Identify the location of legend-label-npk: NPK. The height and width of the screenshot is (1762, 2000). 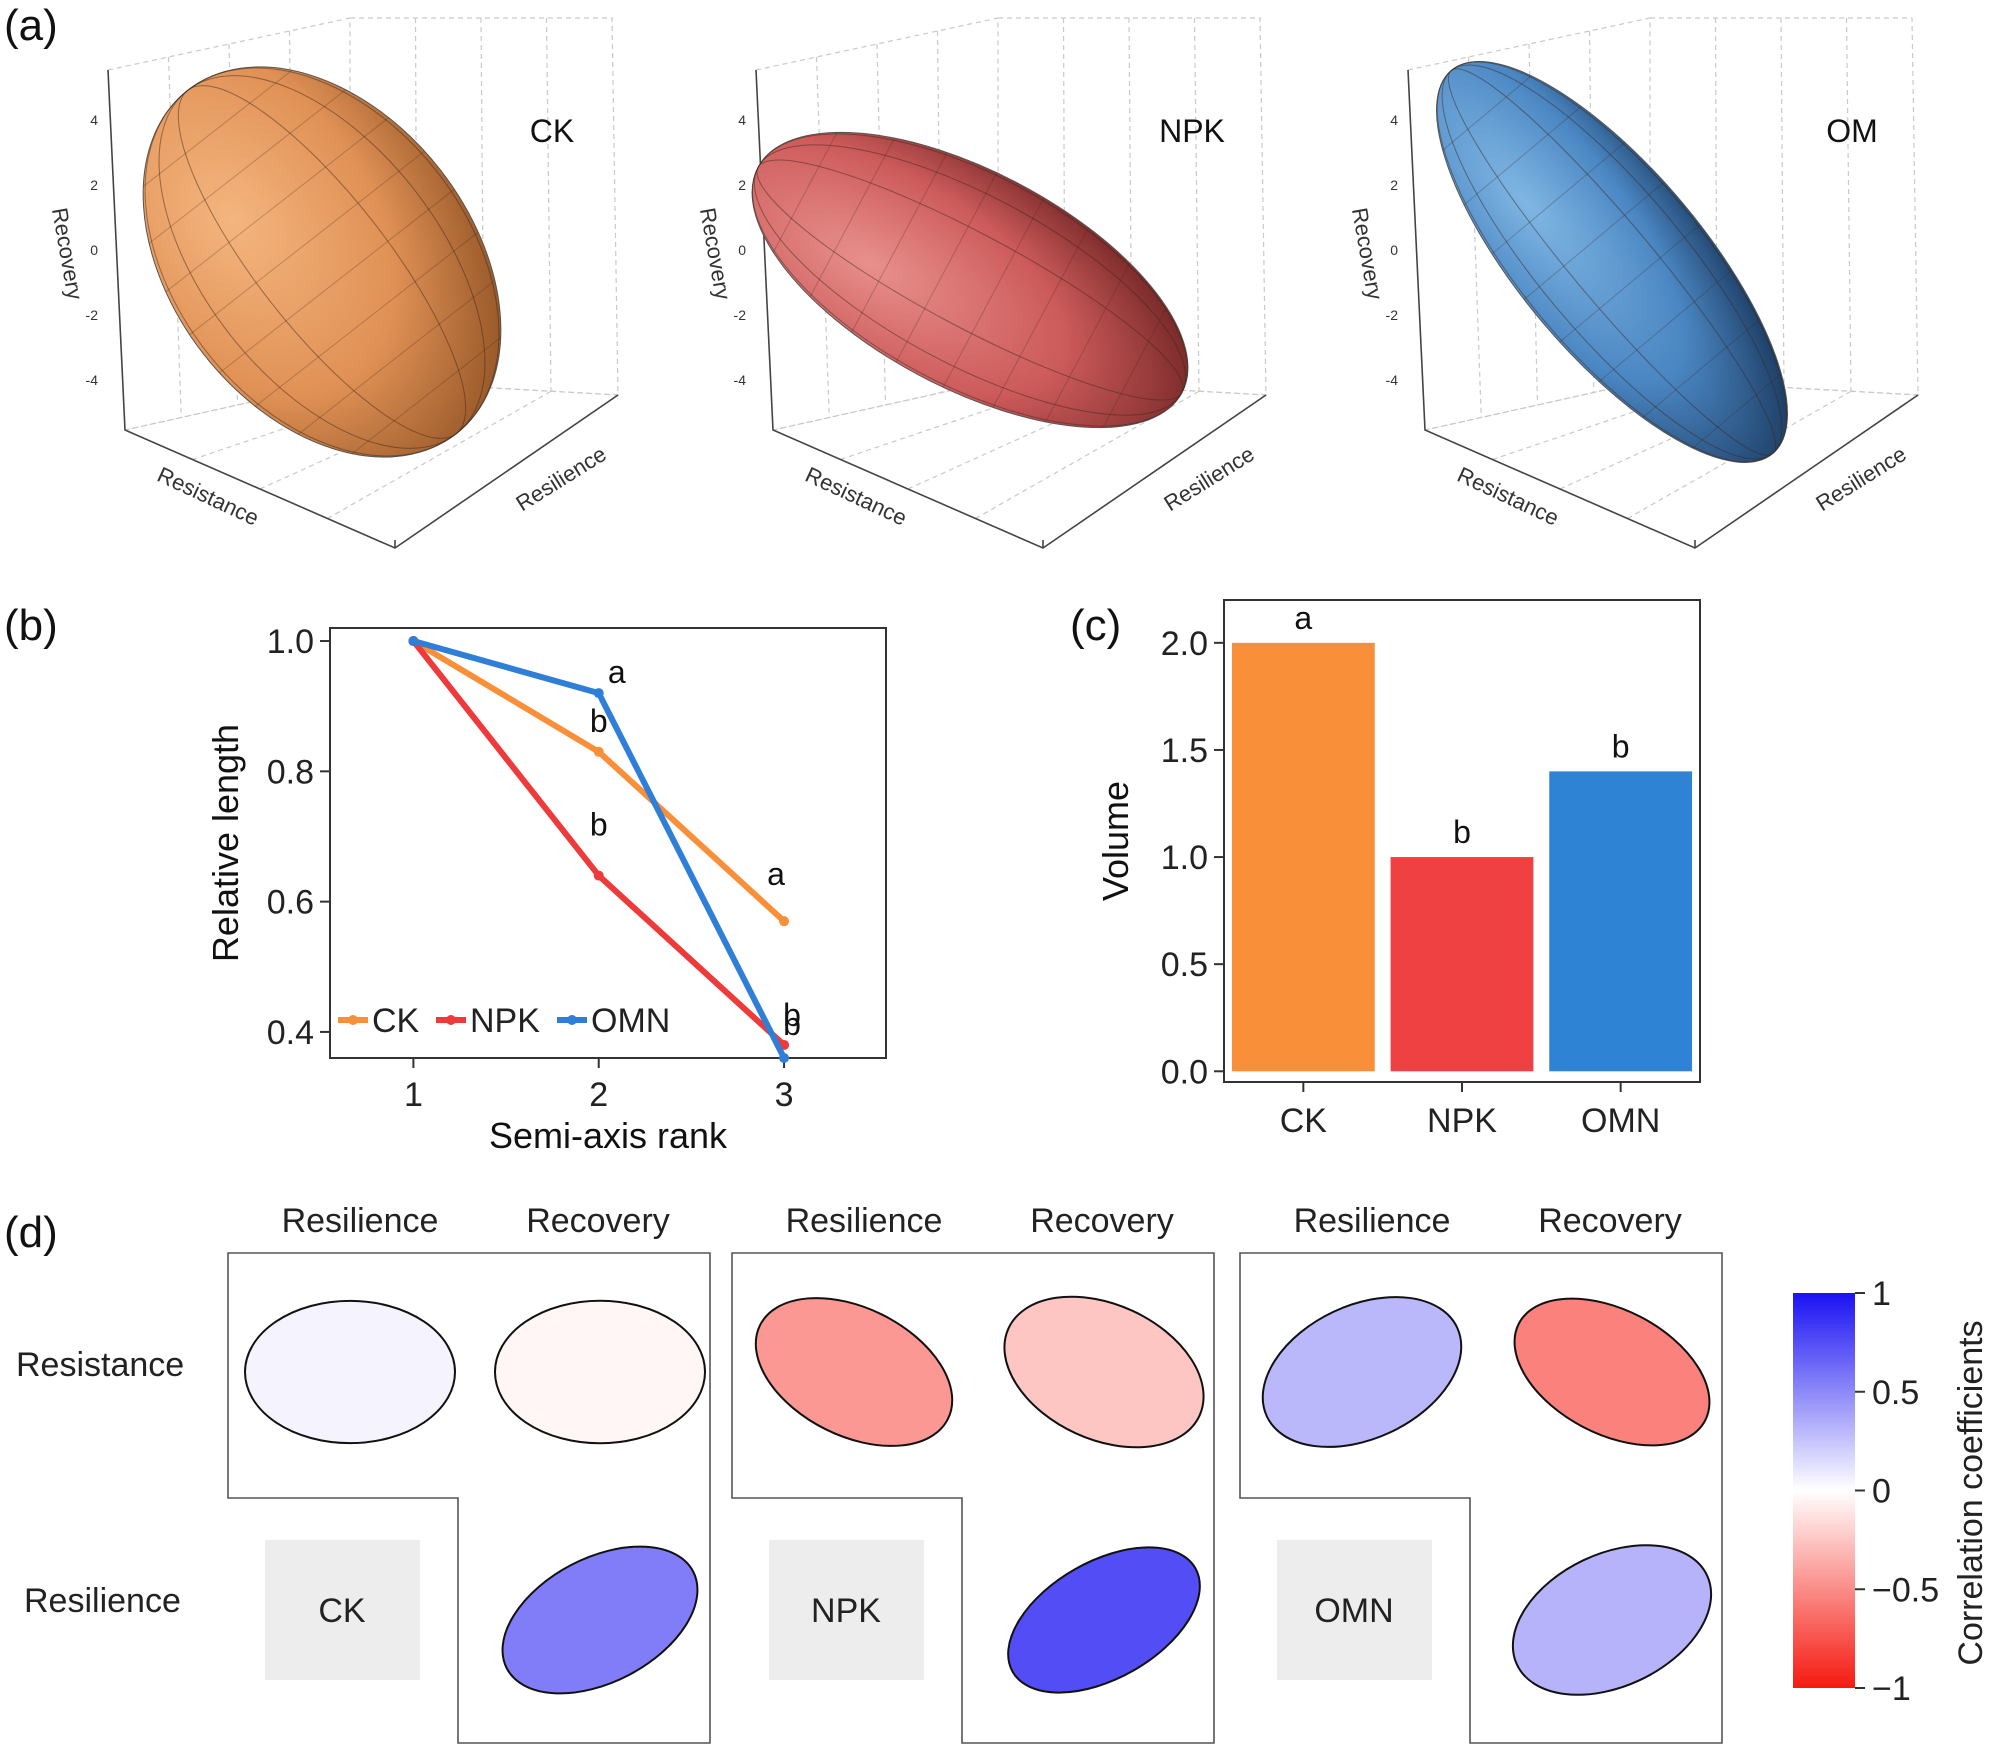
(505, 1021).